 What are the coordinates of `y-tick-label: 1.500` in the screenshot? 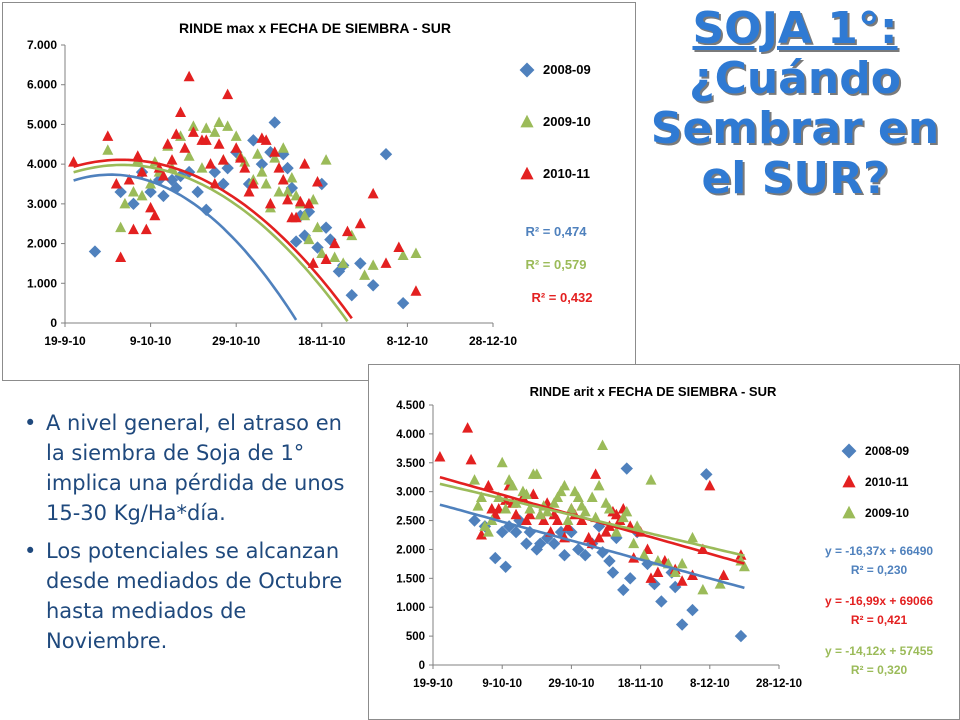 It's located at (410, 579).